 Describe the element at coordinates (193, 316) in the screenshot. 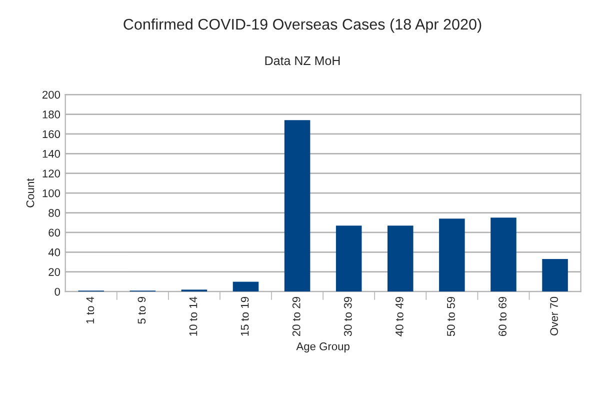

I see `x-tick-label: 10 to 14` at that location.